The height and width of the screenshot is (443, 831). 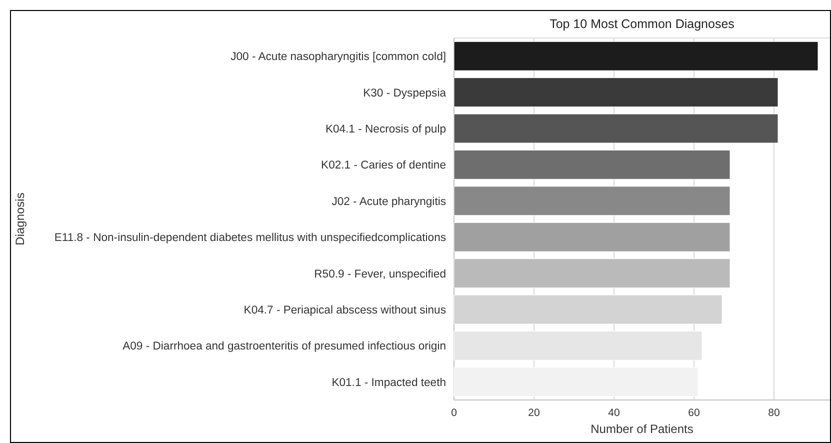 What do you see at coordinates (338, 57) in the screenshot?
I see `y-tick-label: J00 - Acute nasopharyngitis [common cold]` at bounding box center [338, 57].